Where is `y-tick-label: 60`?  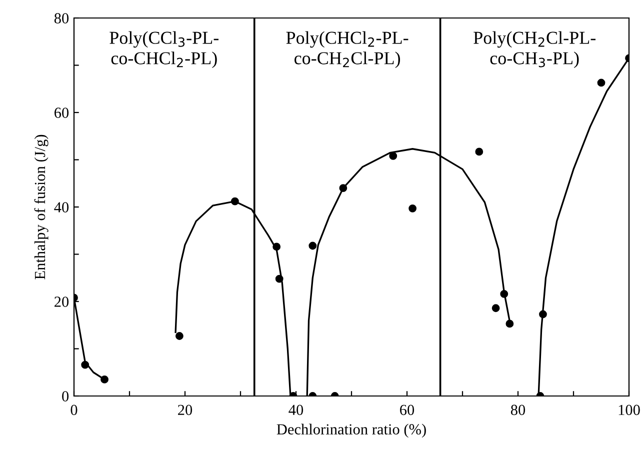
y-tick-label: 60 is located at coordinates (61, 113).